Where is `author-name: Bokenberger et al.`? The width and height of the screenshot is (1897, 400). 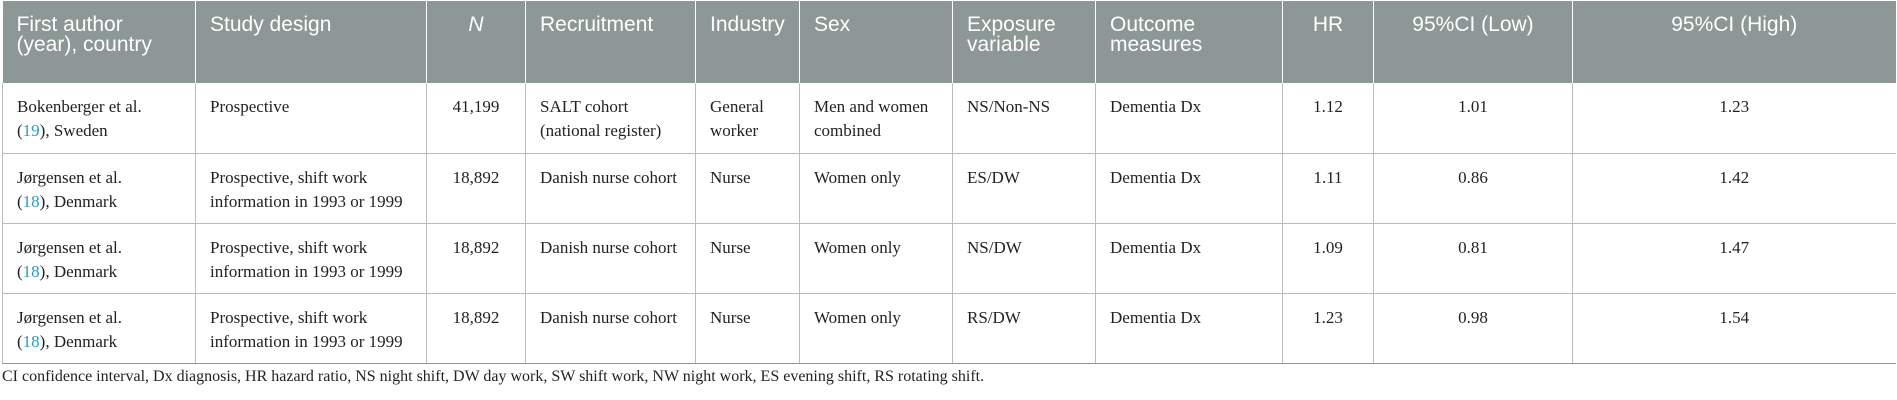 author-name: Bokenberger et al. is located at coordinates (79, 106).